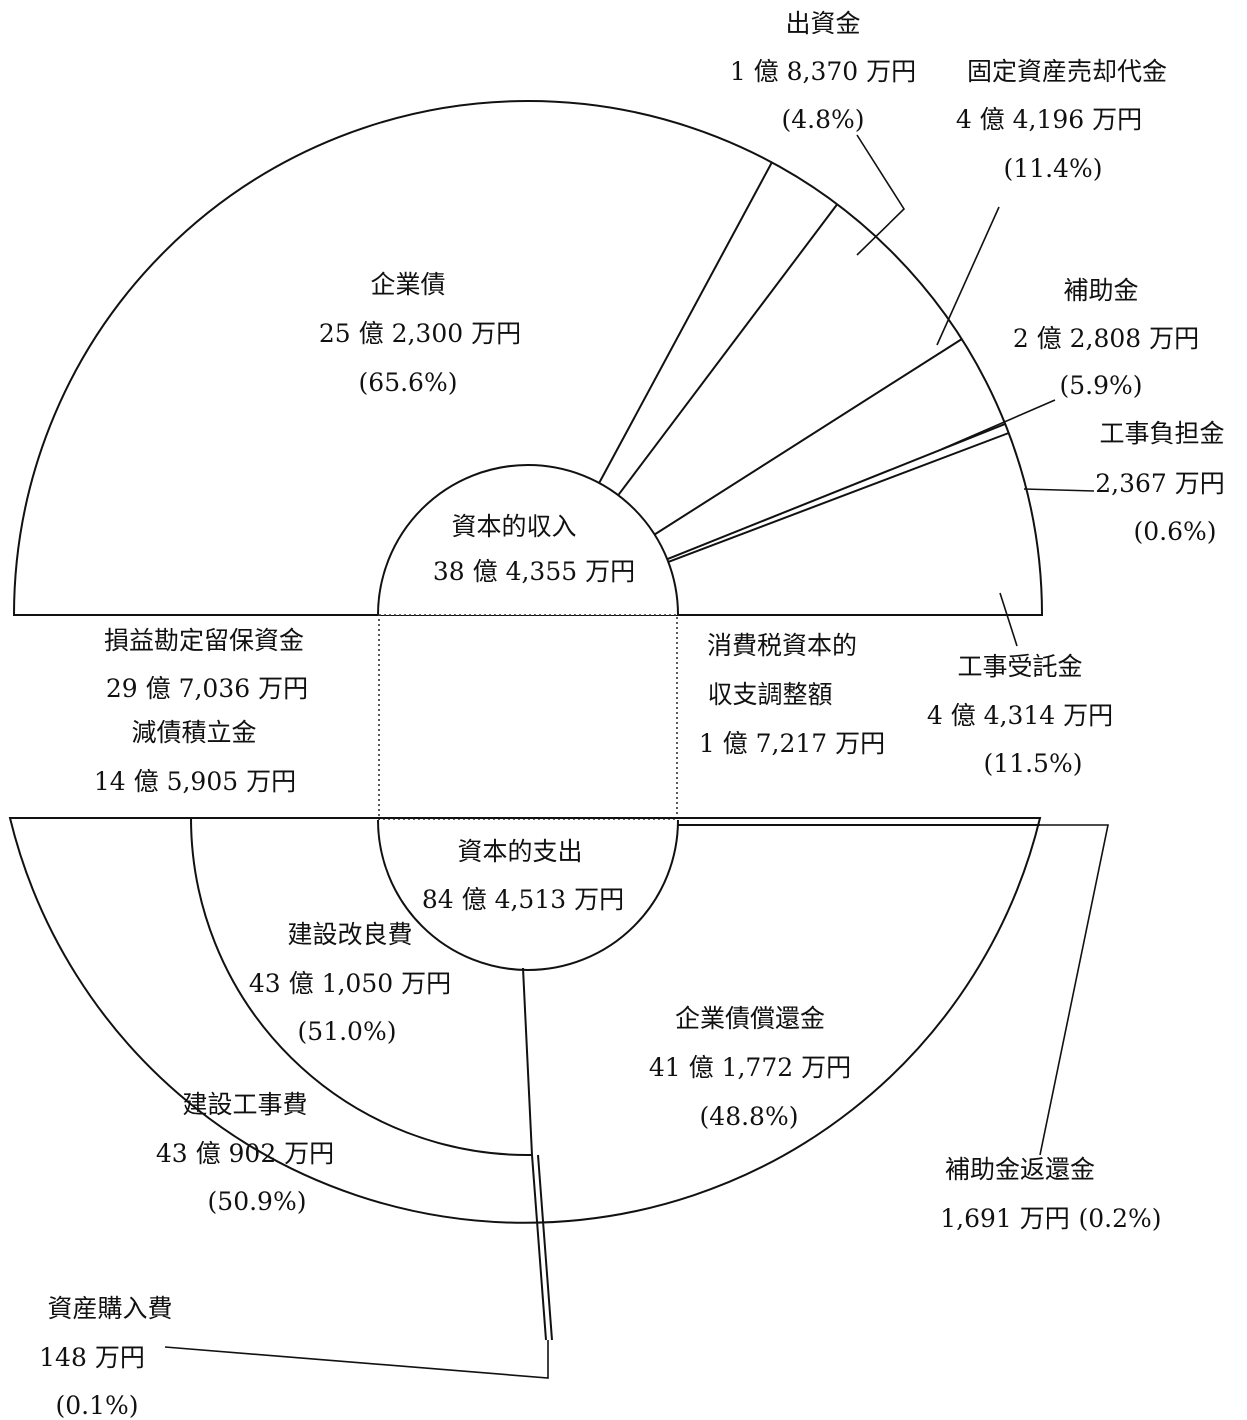 The height and width of the screenshot is (1420, 1247). What do you see at coordinates (527, 1061) in the screenshot?
I see `inner-ring-boundary-line` at bounding box center [527, 1061].